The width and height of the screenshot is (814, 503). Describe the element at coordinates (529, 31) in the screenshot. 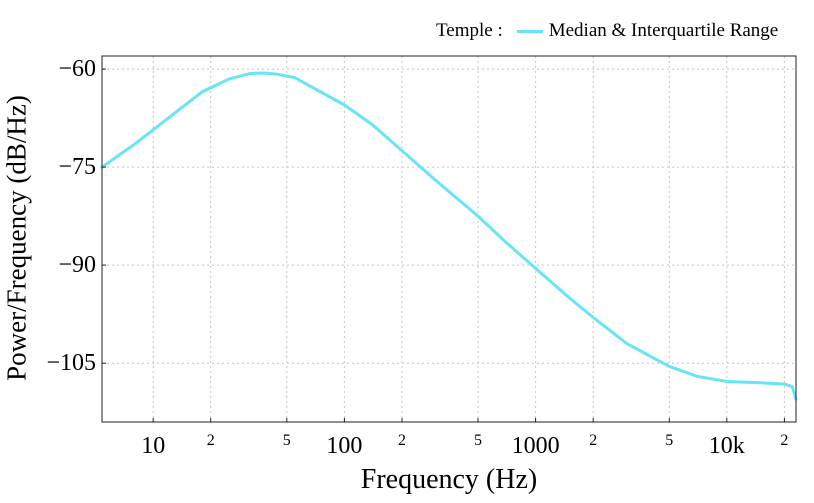

I see `legend-swatch` at that location.